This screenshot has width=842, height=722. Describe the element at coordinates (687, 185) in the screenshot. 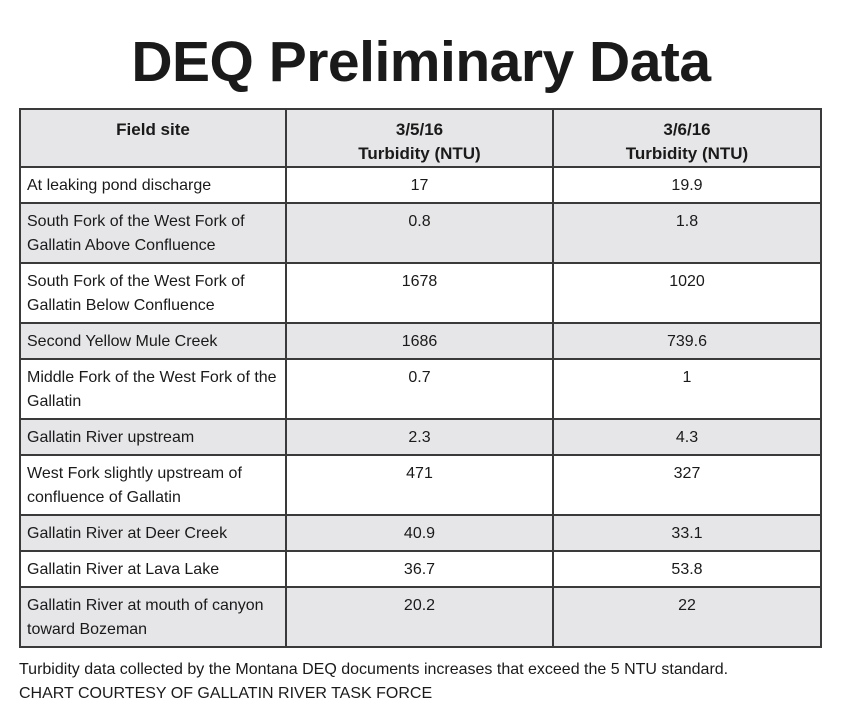

I see `cell-turbidity-3-6-16: 19.9` at that location.